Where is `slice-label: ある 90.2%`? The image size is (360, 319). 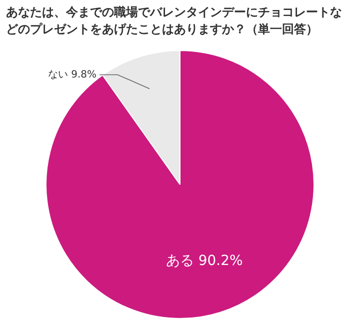 slice-label: ある 90.2% is located at coordinates (204, 260).